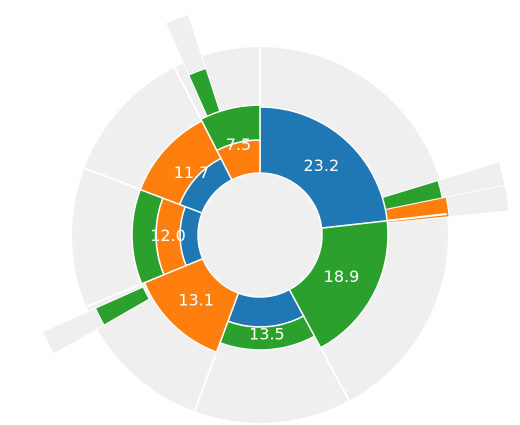 The height and width of the screenshot is (425, 520). Describe the element at coordinates (238, 144) in the screenshot. I see `value-label: 7.5` at that location.